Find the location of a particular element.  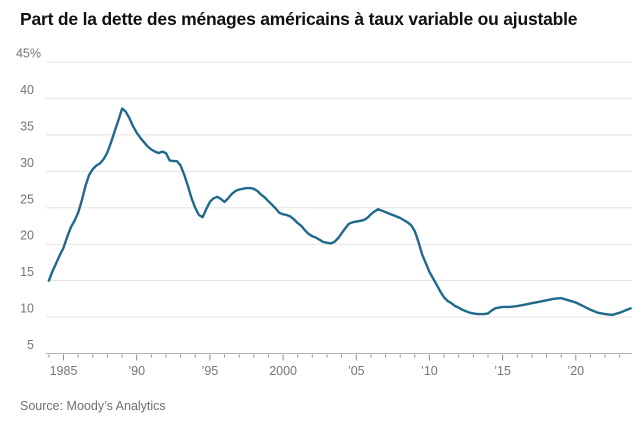

x-tick-label: ’90 is located at coordinates (136, 371).